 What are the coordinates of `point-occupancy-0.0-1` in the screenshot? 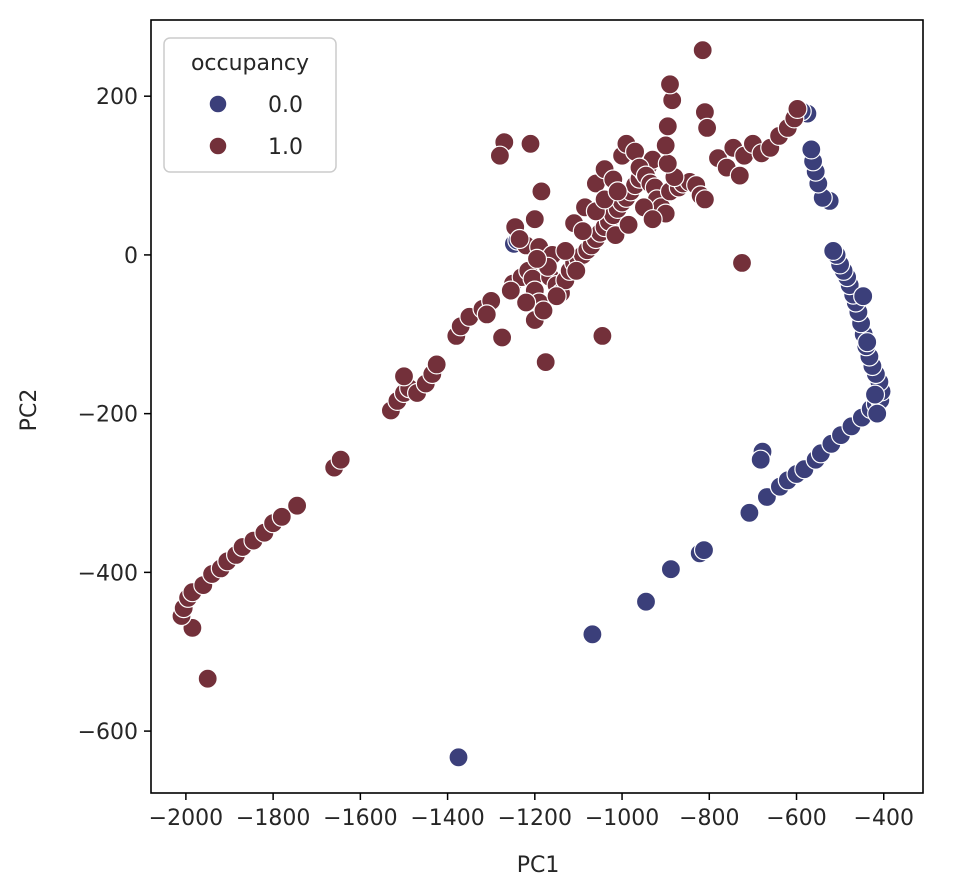 It's located at (592, 634).